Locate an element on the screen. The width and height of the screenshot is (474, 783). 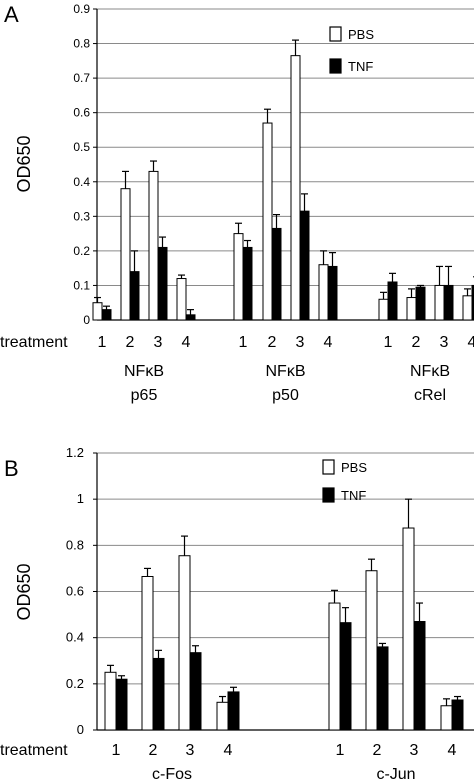
y-tick-label: 0.5 is located at coordinates (81, 147).